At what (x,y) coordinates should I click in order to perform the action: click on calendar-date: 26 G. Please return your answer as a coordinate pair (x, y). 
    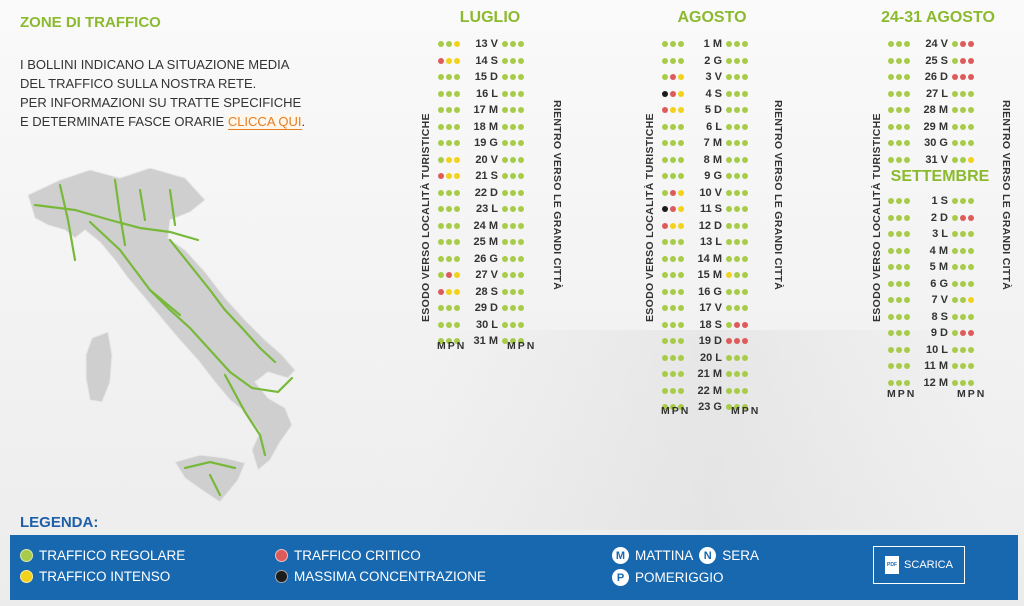
    Looking at the image, I should click on (486, 258).